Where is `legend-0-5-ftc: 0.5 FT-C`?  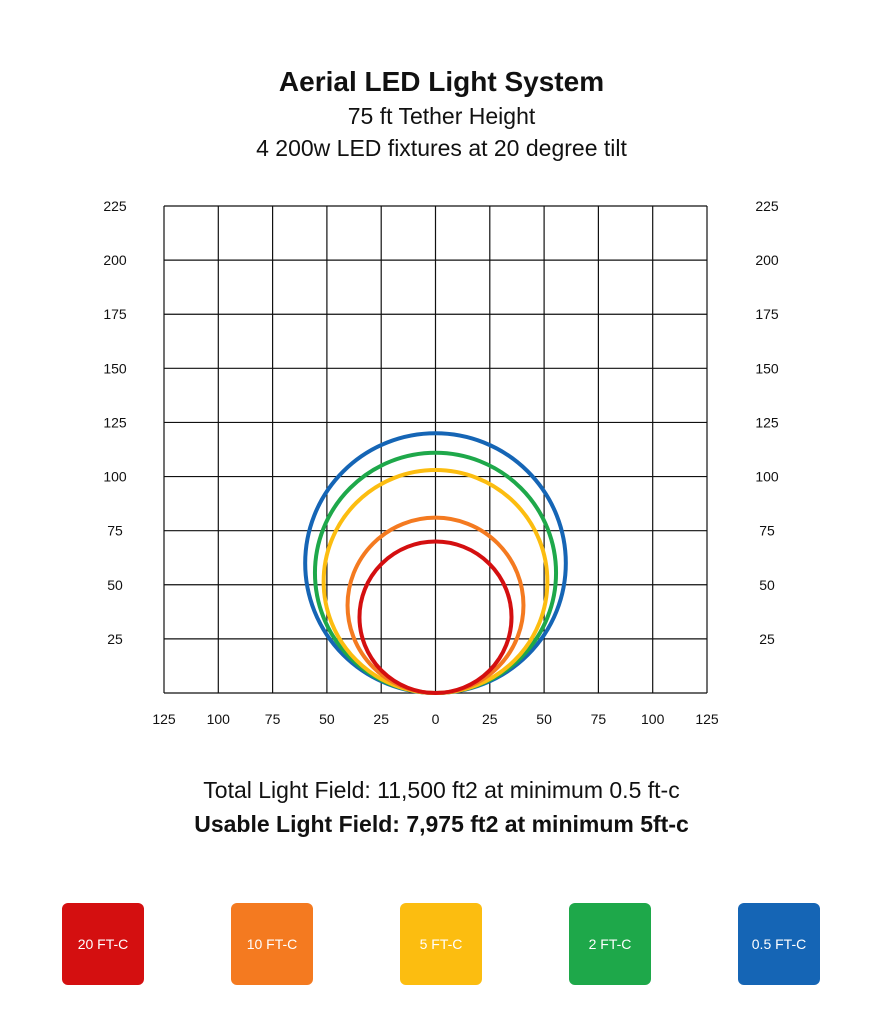 legend-0-5-ftc: 0.5 FT-C is located at coordinates (779, 944).